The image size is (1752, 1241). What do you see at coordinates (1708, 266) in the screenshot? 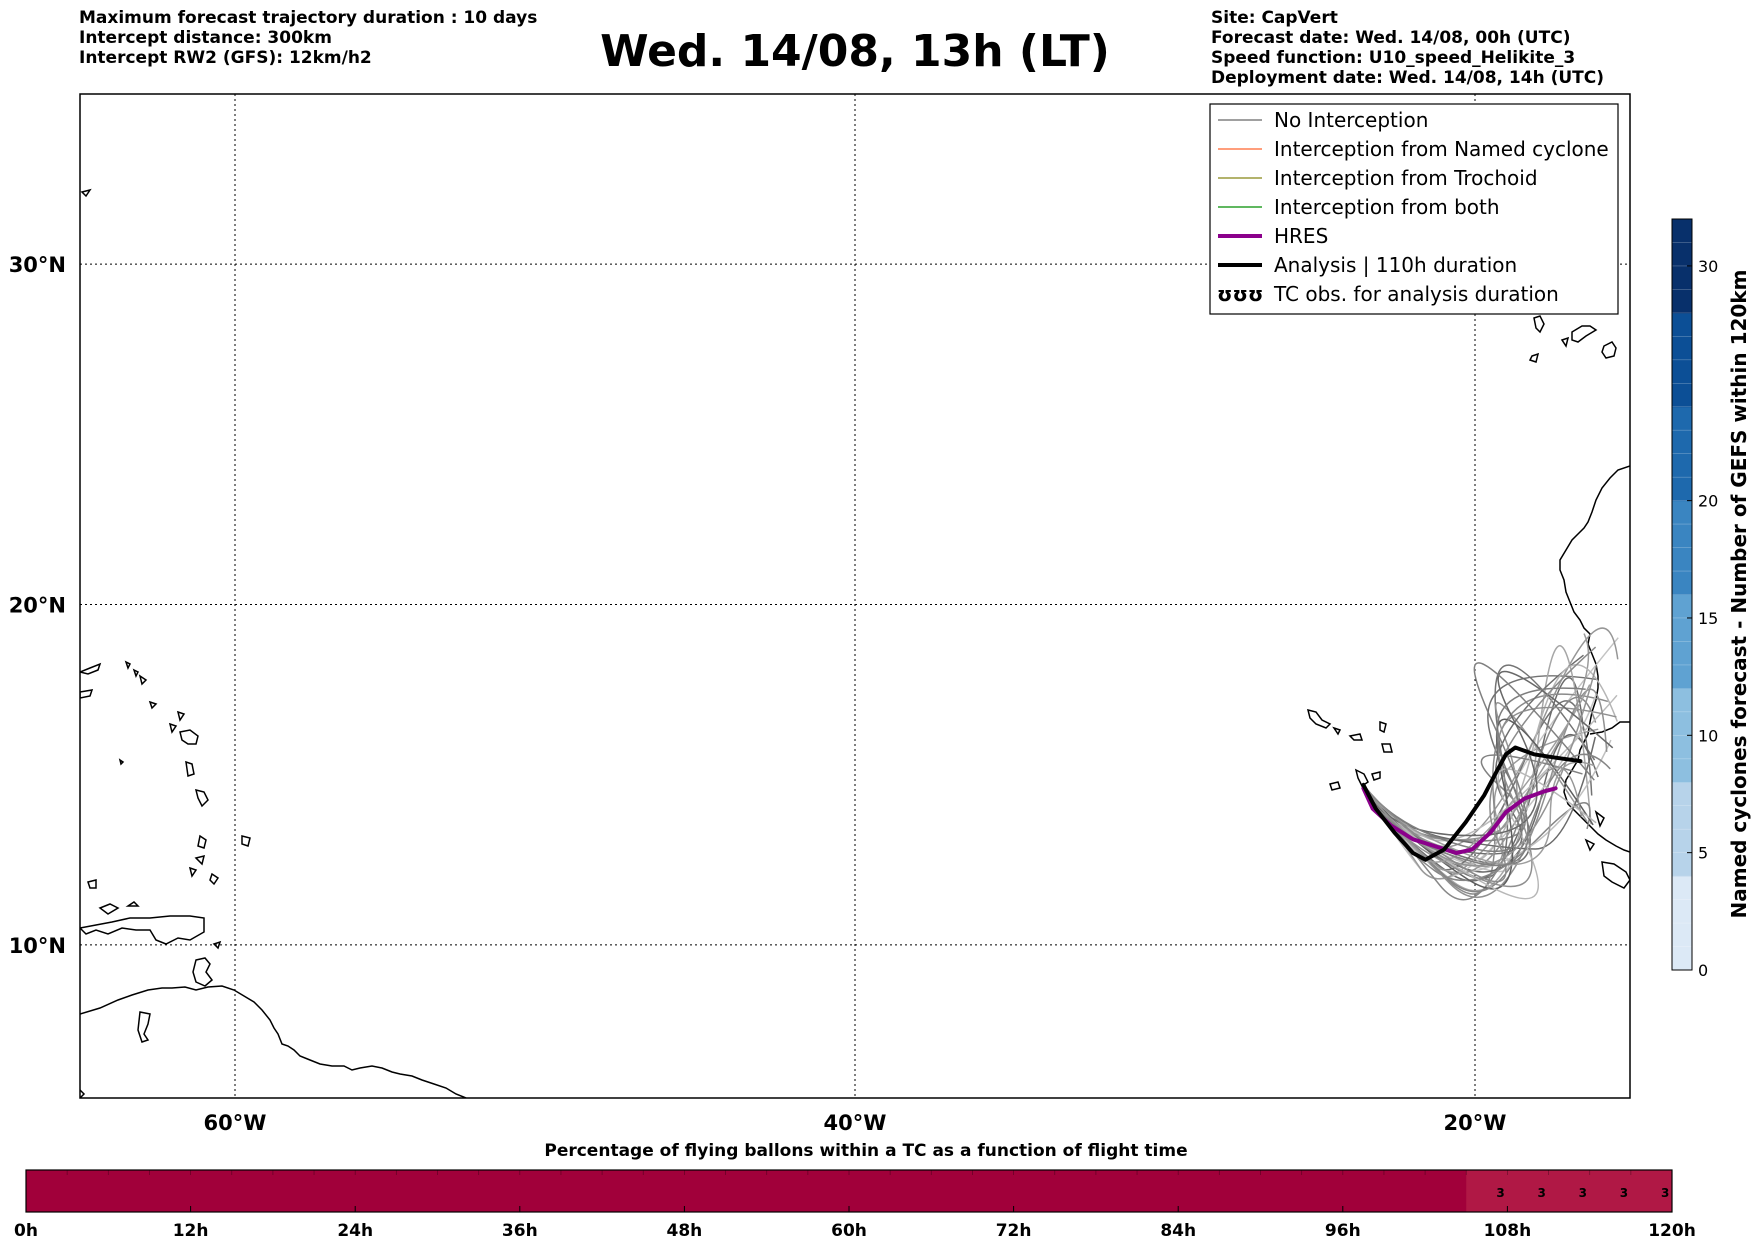
I see `colorbar-tick-label: 30` at bounding box center [1708, 266].